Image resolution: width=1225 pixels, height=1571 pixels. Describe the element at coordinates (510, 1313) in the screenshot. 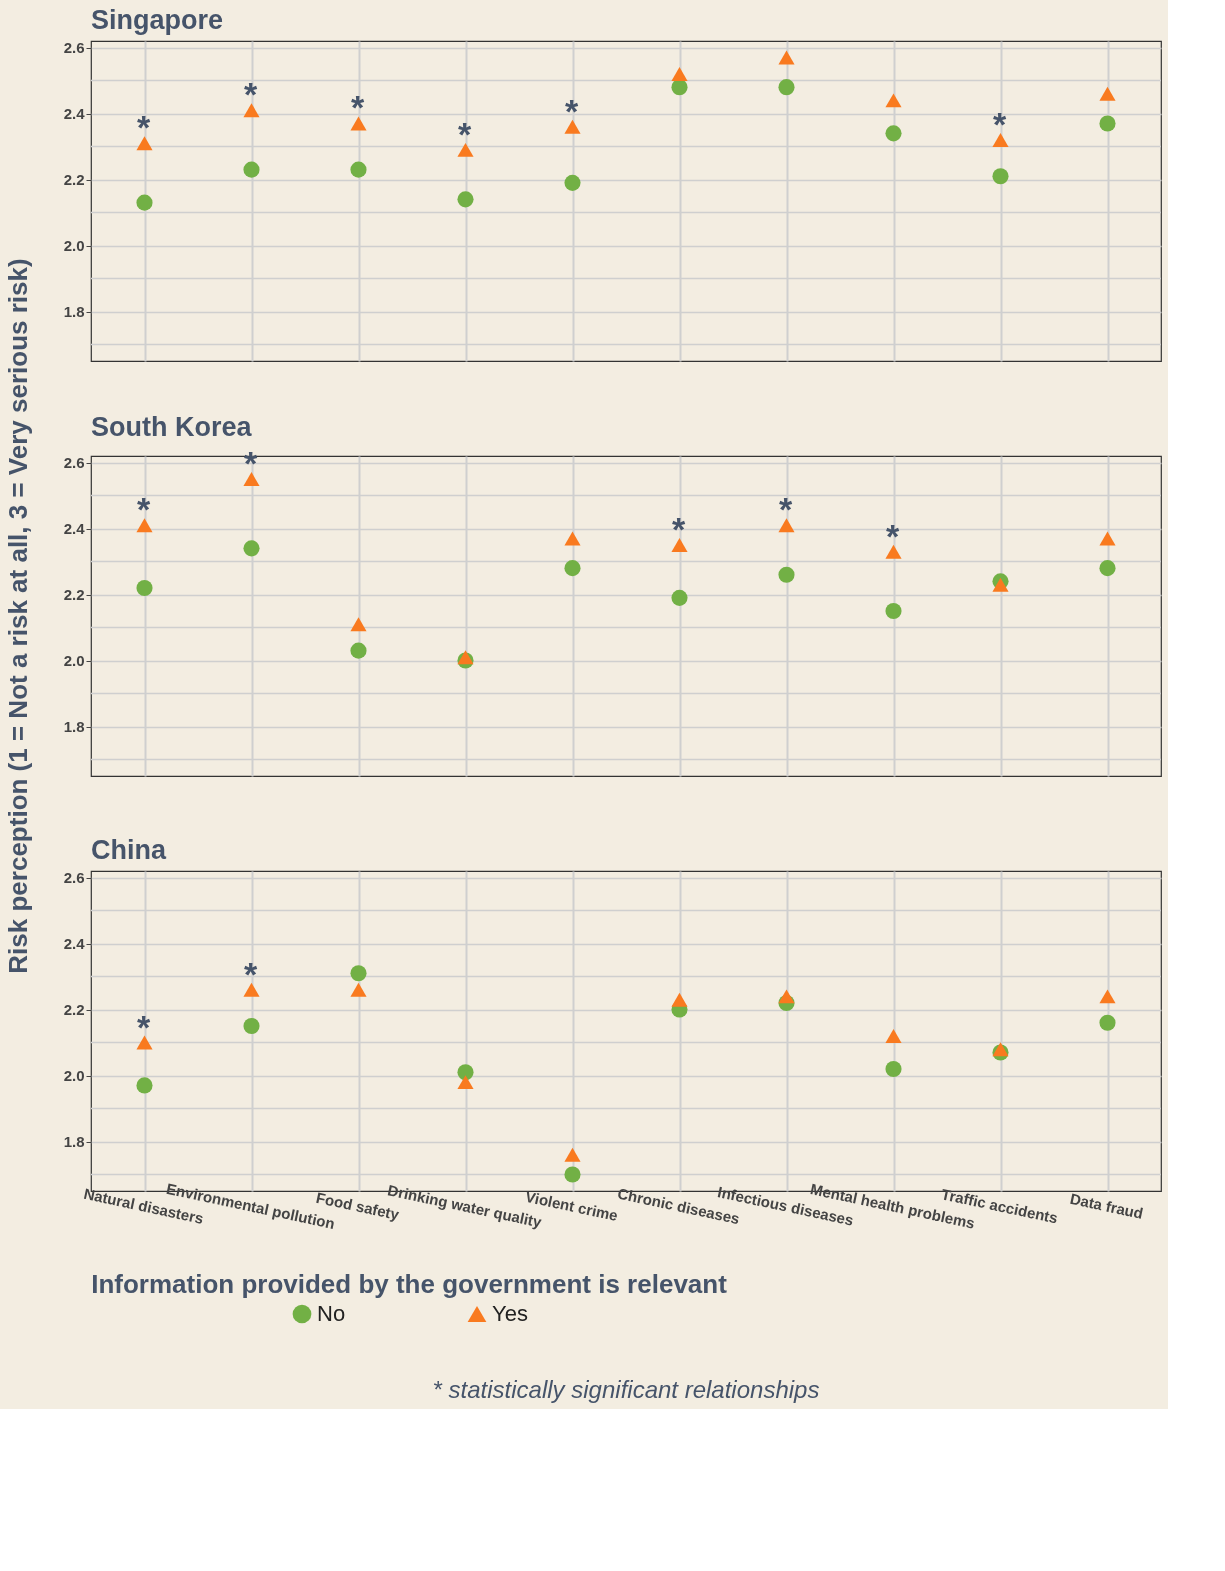

I see `legend-label: Yes` at that location.